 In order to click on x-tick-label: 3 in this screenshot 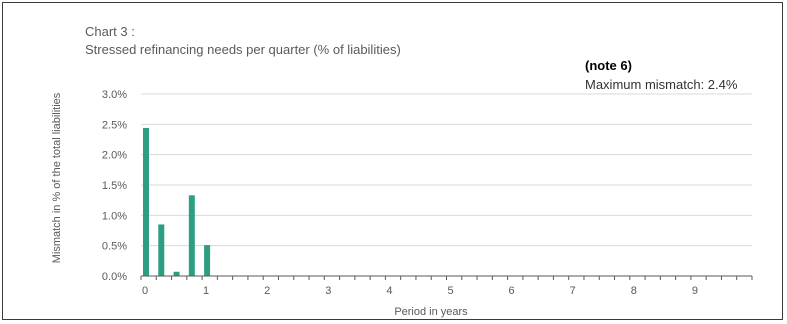, I will do `click(328, 291)`.